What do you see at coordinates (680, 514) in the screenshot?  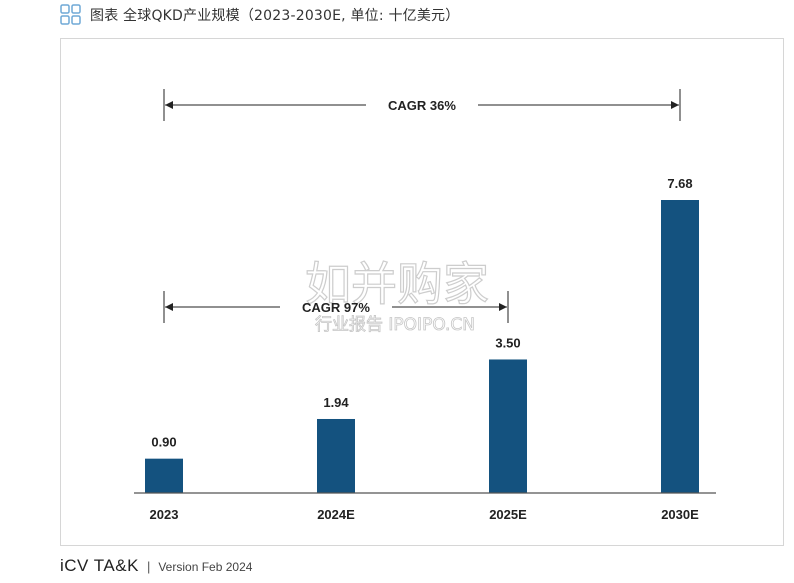 I see `category-label: 2030E` at bounding box center [680, 514].